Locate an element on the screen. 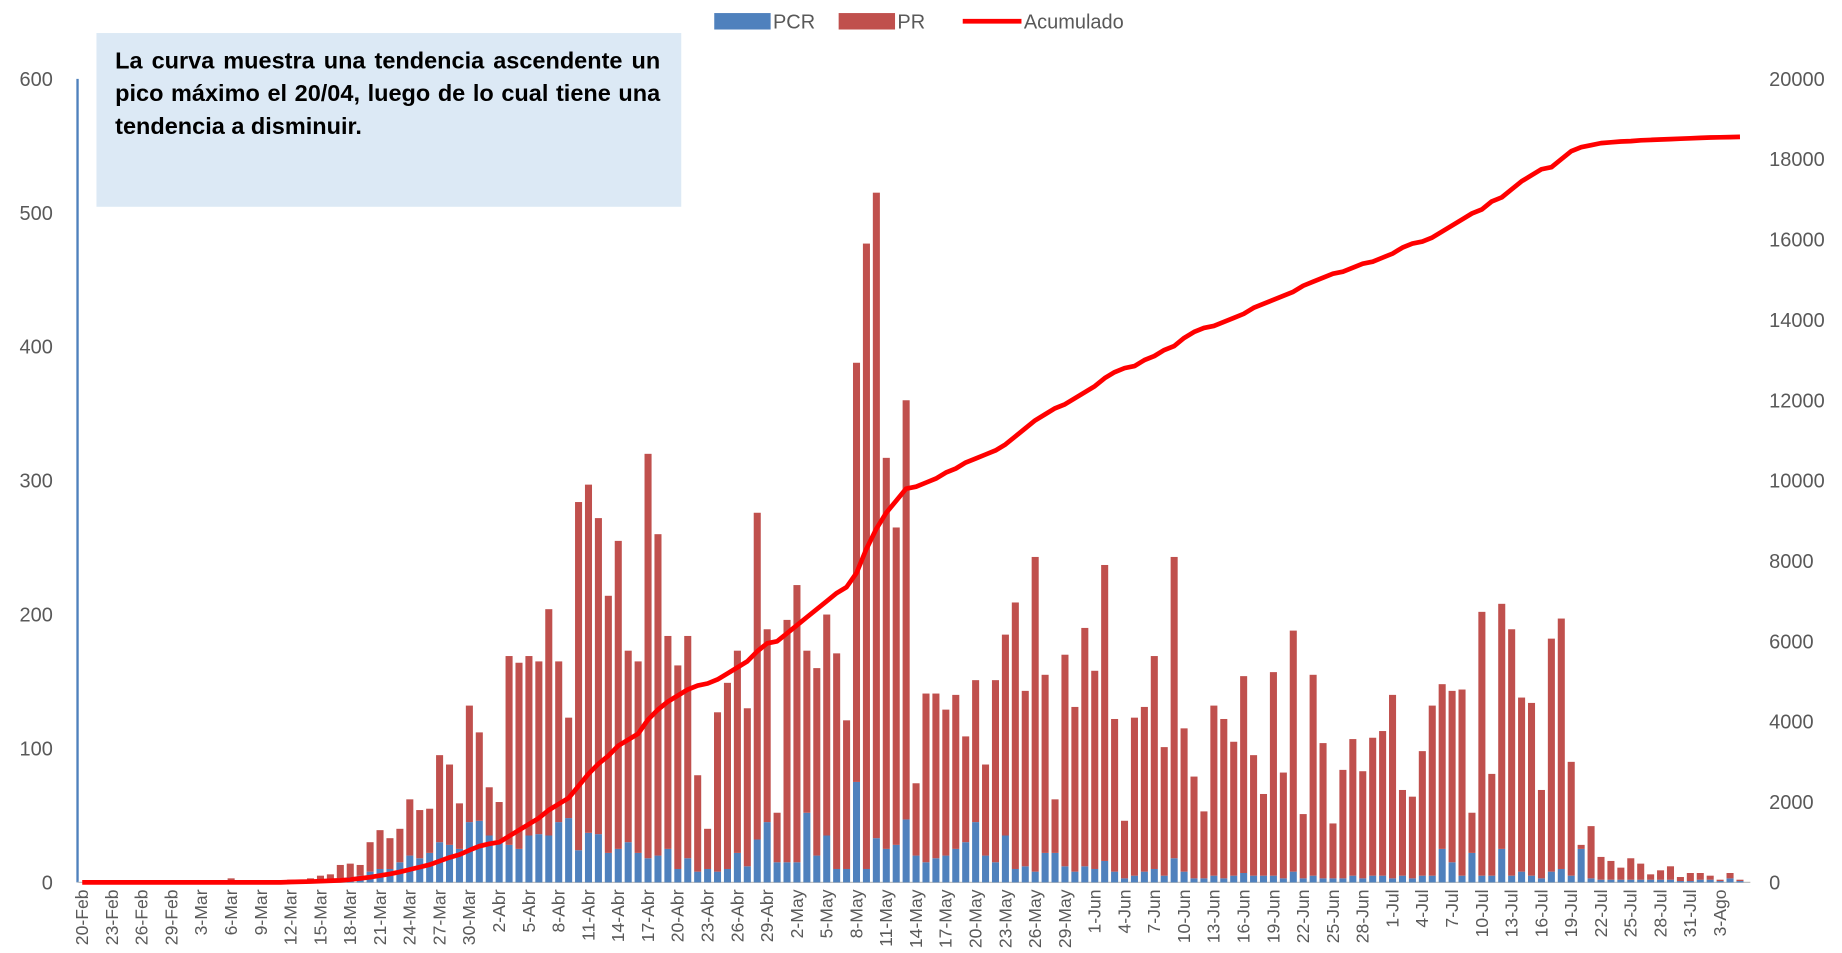 The height and width of the screenshot is (953, 1842). legend-label: PCR is located at coordinates (794, 22).